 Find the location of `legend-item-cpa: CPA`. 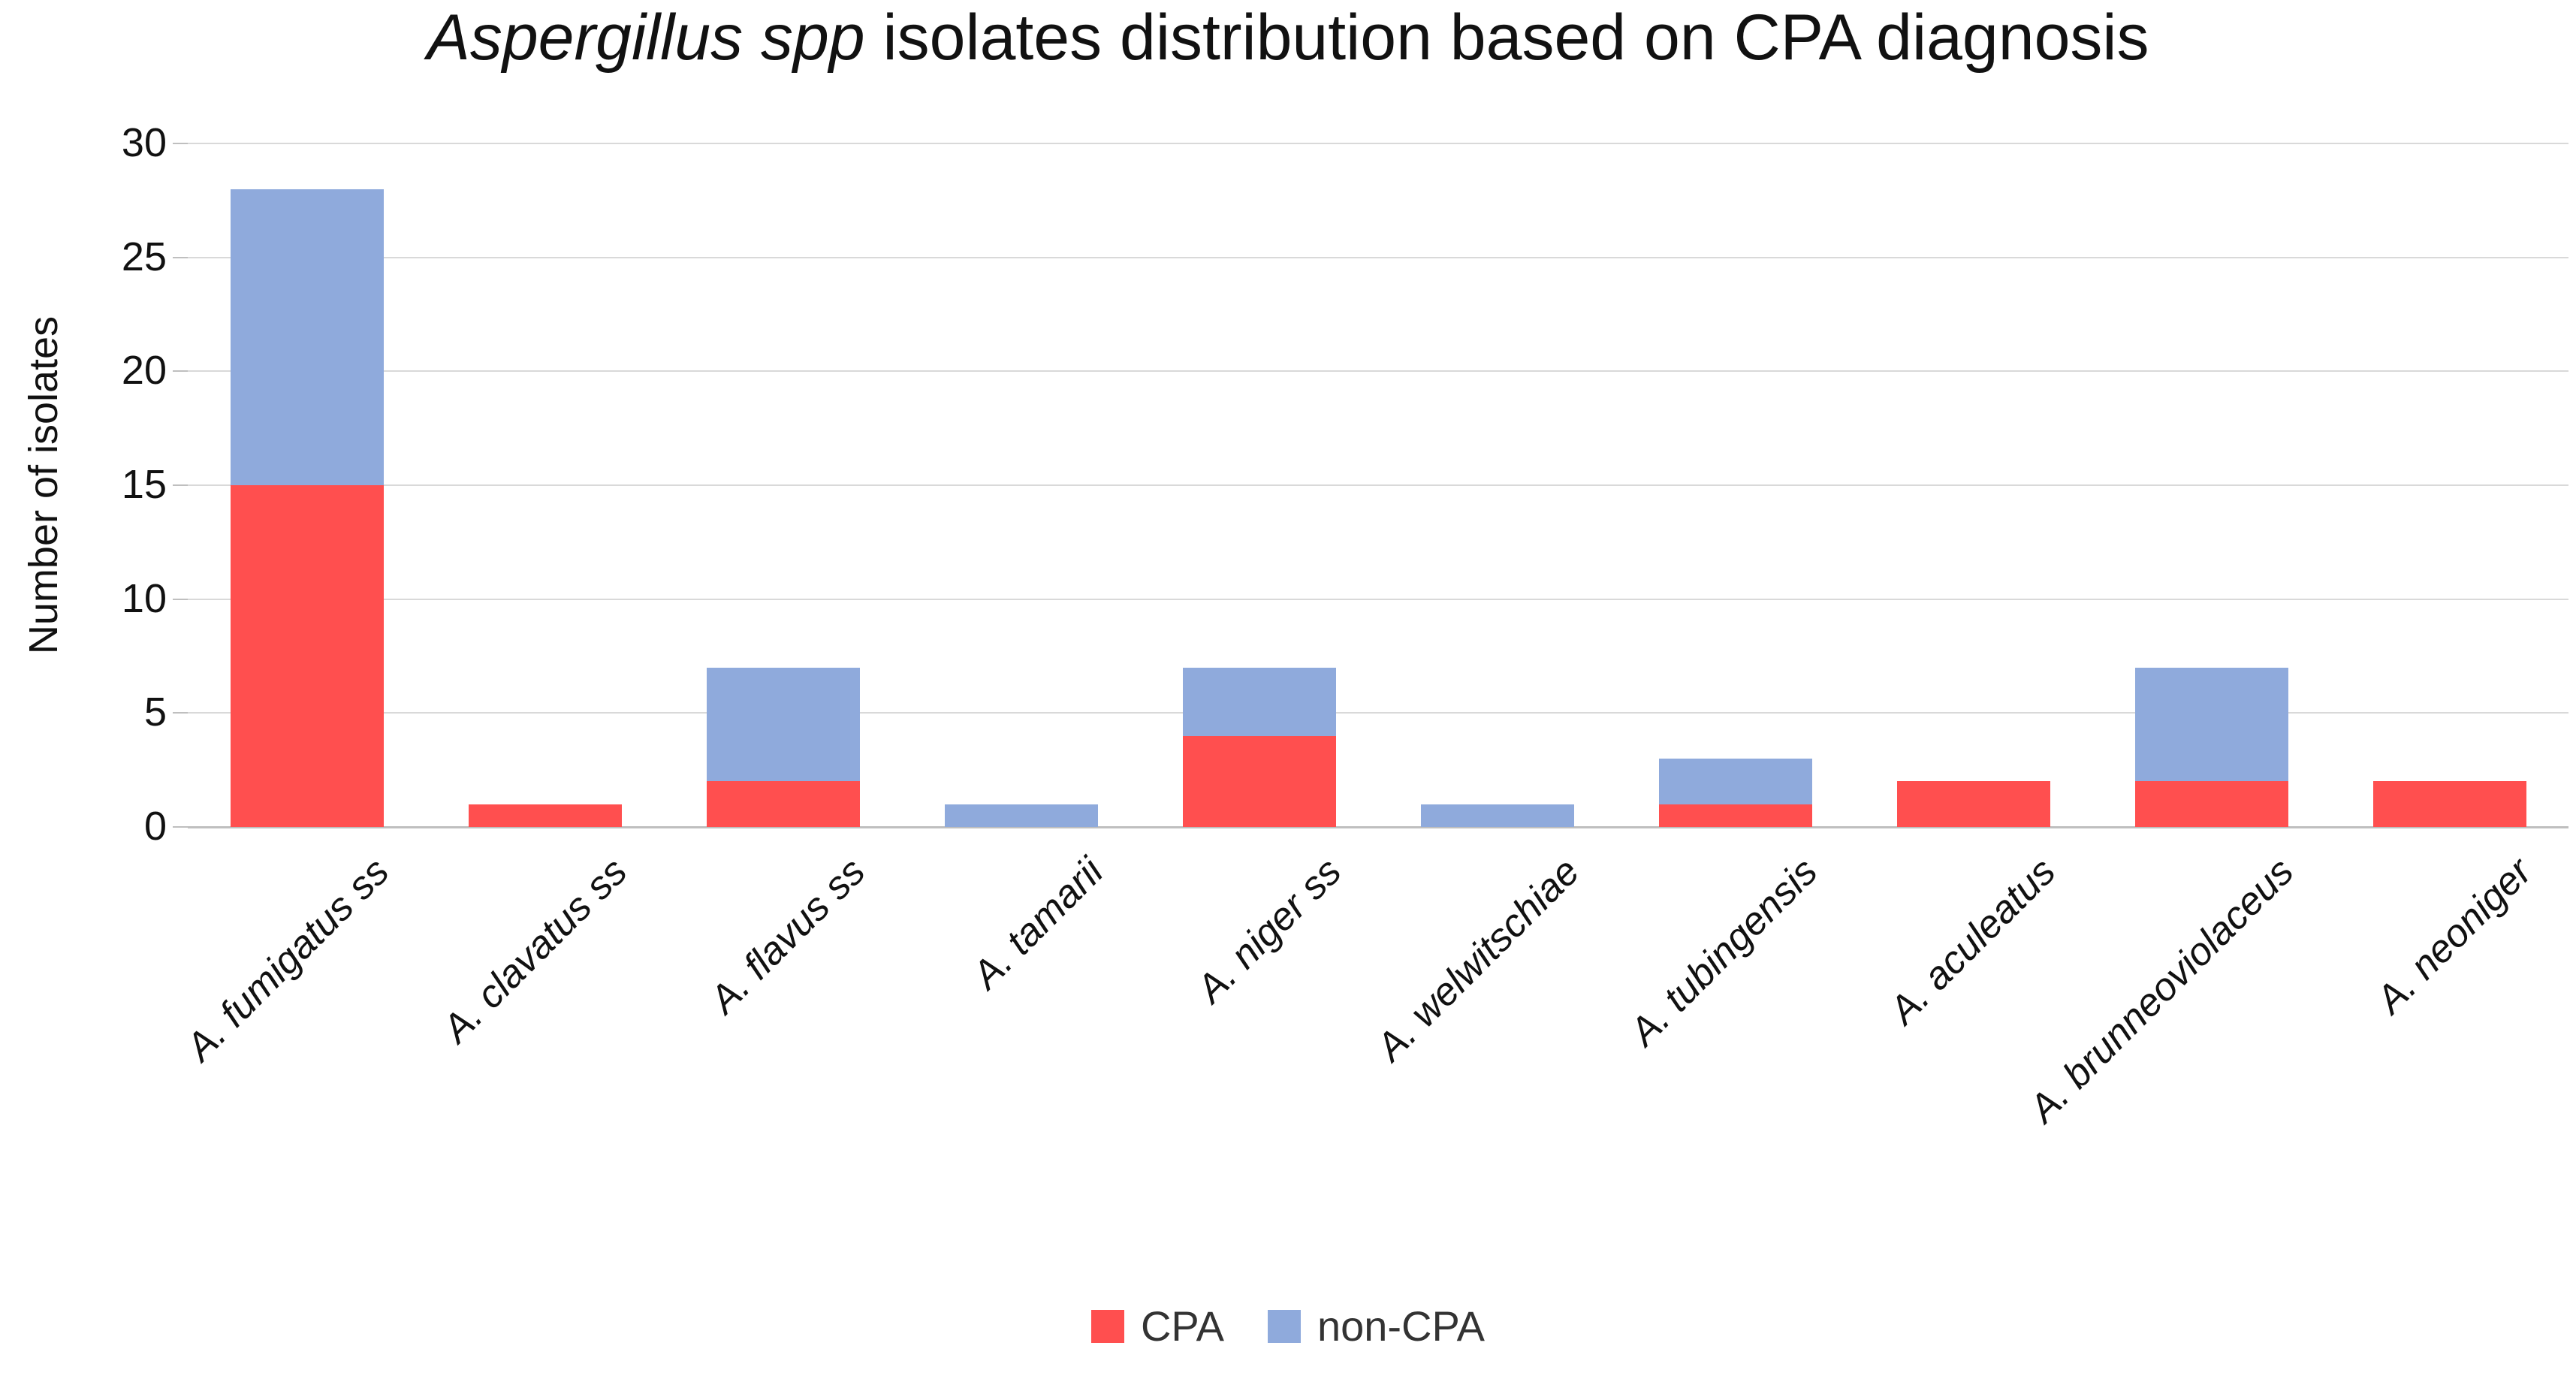

legend-item-cpa: CPA is located at coordinates (1157, 1326).